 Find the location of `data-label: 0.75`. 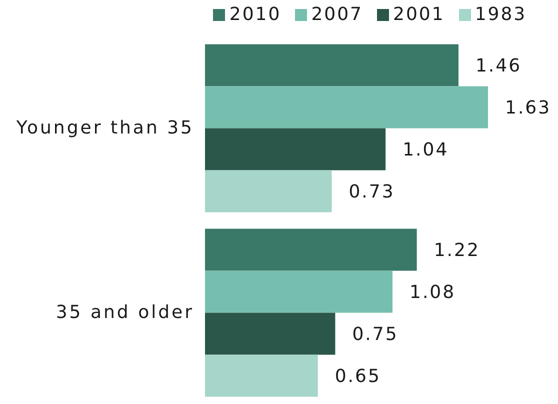

data-label: 0.75 is located at coordinates (375, 335).